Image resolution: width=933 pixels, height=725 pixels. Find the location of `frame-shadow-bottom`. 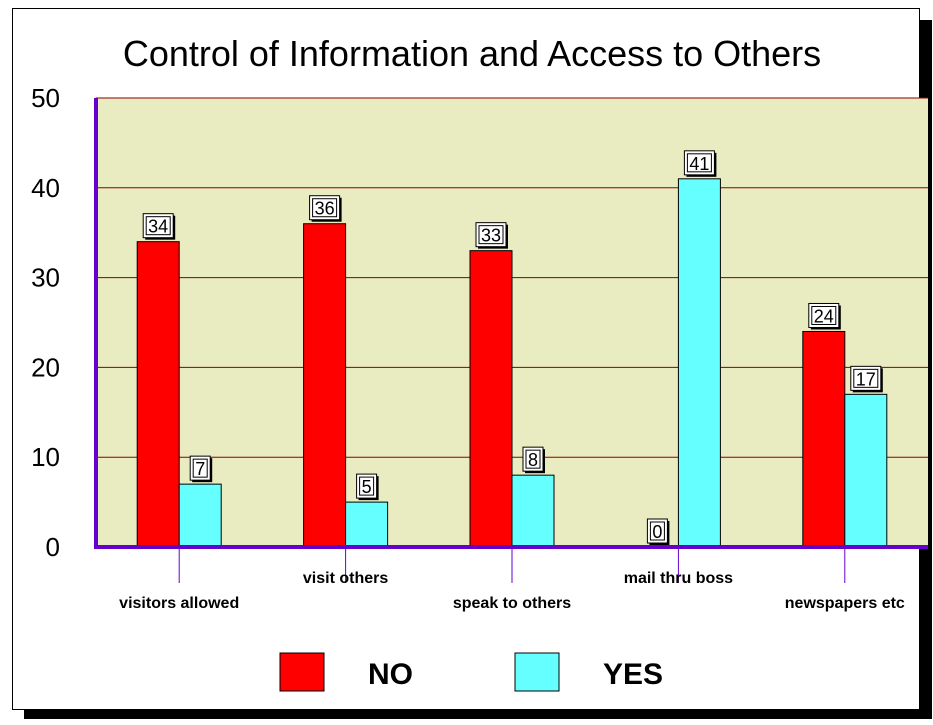

frame-shadow-bottom is located at coordinates (478, 714).